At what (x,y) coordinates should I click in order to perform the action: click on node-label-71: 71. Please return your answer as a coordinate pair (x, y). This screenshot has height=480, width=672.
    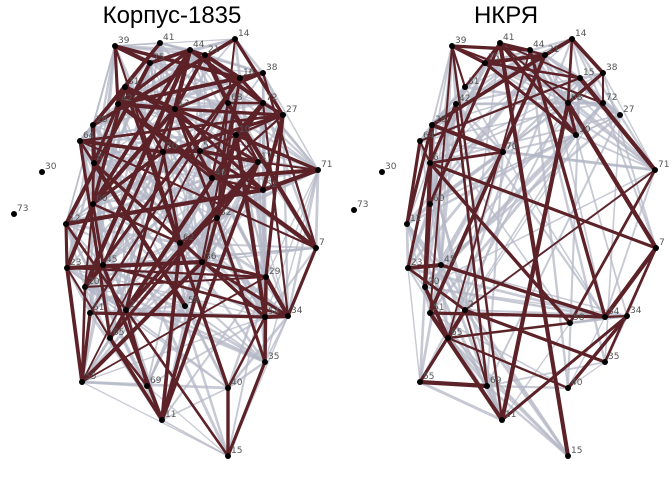
    Looking at the image, I should click on (326, 165).